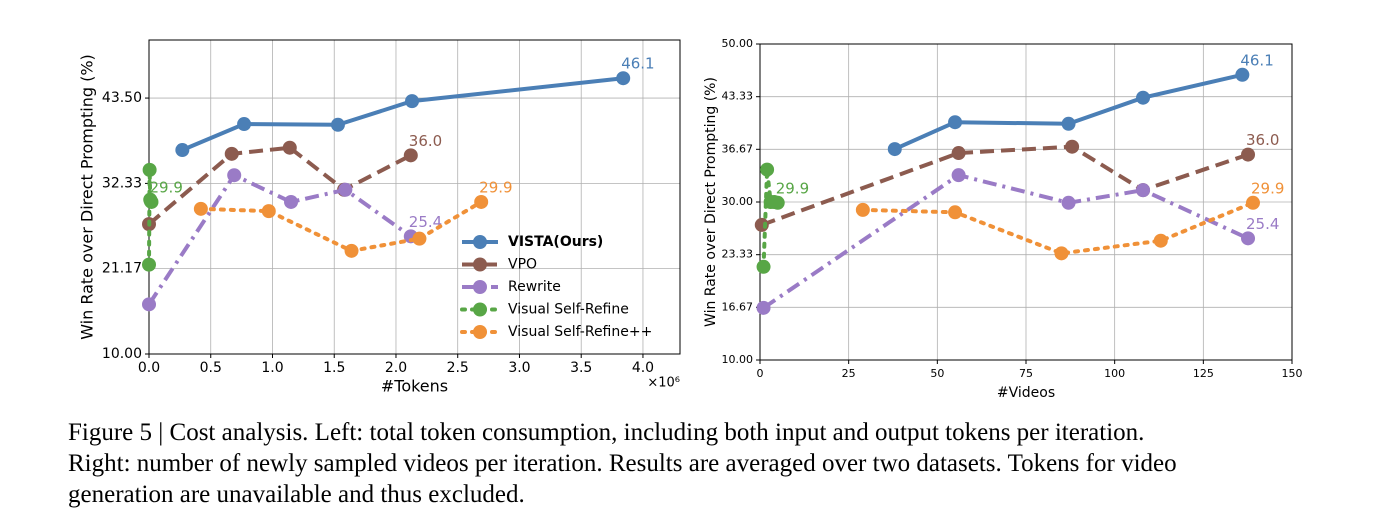  I want to click on y-tick-label: 30.00, so click(738, 201).